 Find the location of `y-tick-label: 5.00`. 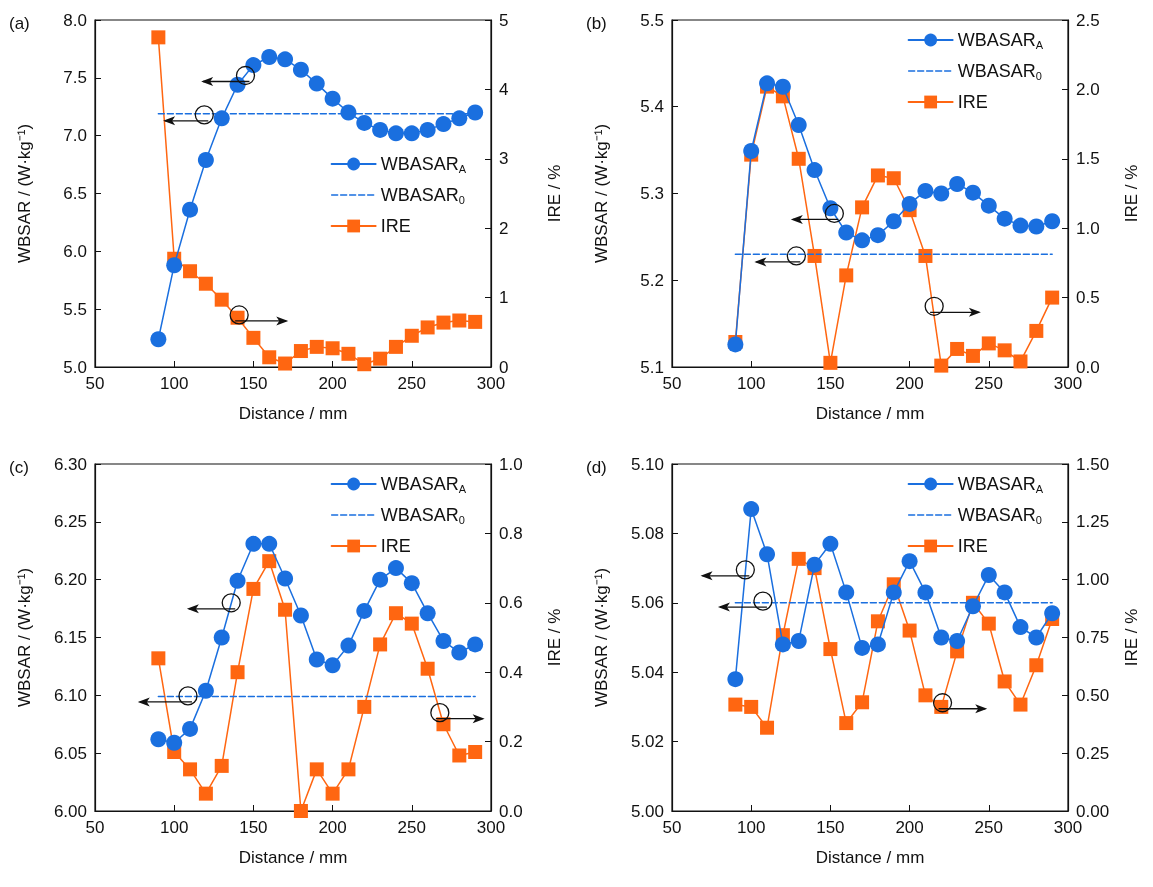

y-tick-label: 5.00 is located at coordinates (647, 811).